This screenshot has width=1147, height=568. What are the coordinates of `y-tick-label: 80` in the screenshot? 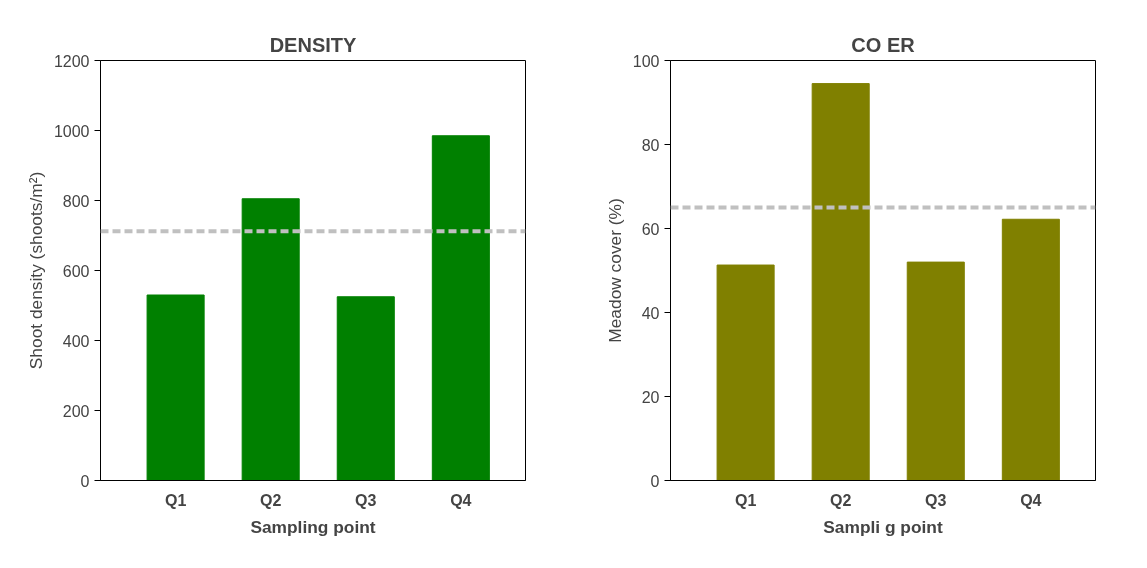 It's located at (650, 145).